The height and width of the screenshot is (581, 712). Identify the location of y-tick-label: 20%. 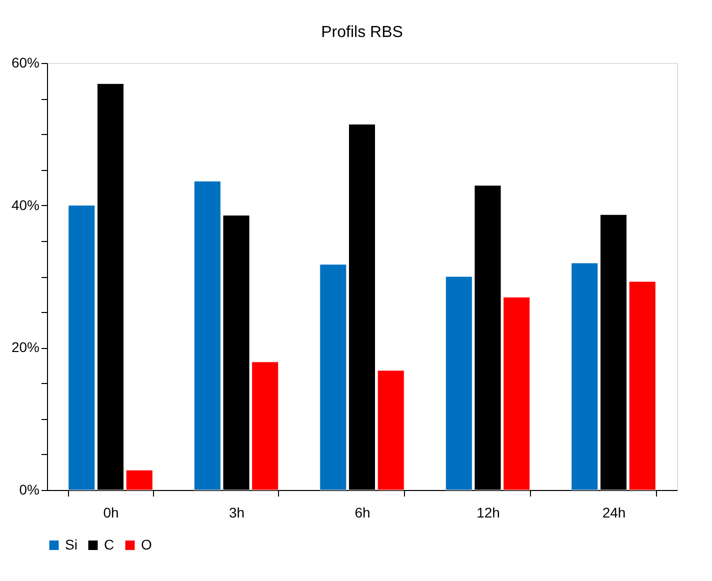
(25, 347).